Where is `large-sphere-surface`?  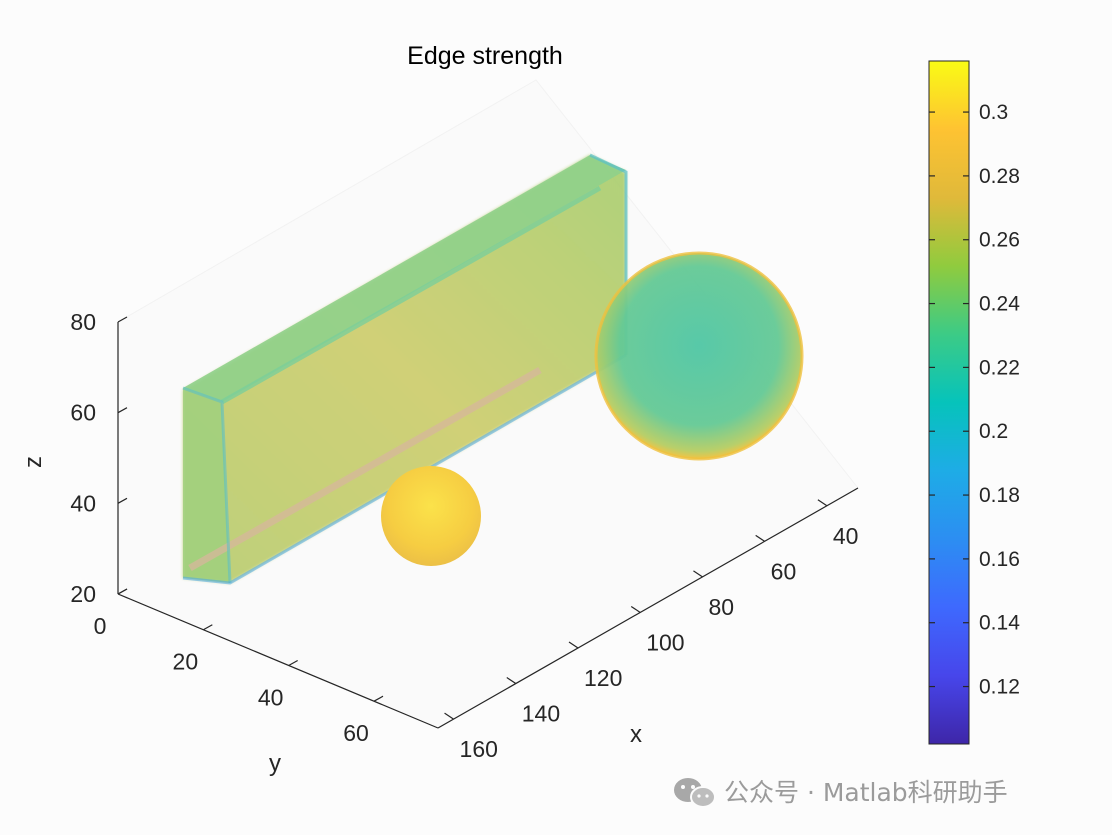
large-sphere-surface is located at coordinates (699, 356).